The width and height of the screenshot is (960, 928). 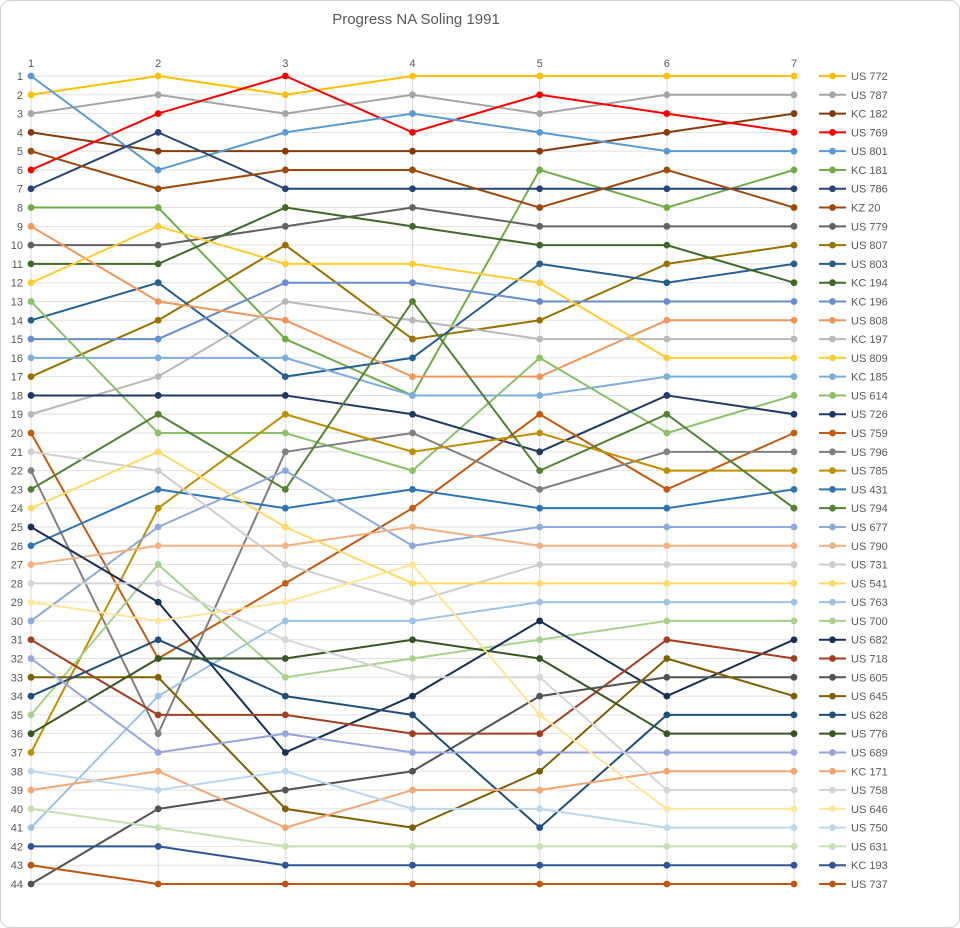 I want to click on rank-tick-label: 29, so click(x=17, y=603).